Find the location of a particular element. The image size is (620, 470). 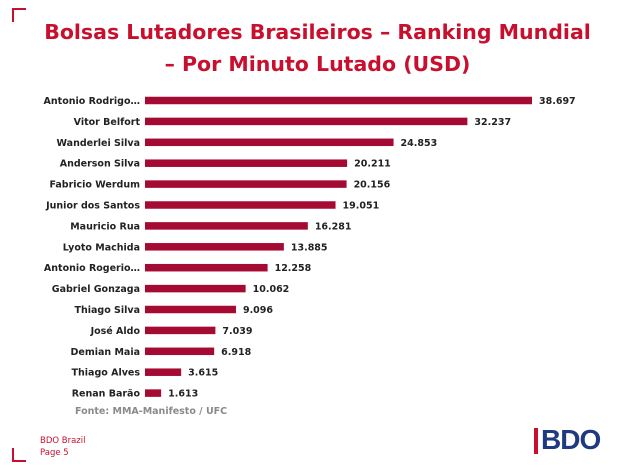

bdo-logo: BDO is located at coordinates (570, 440).